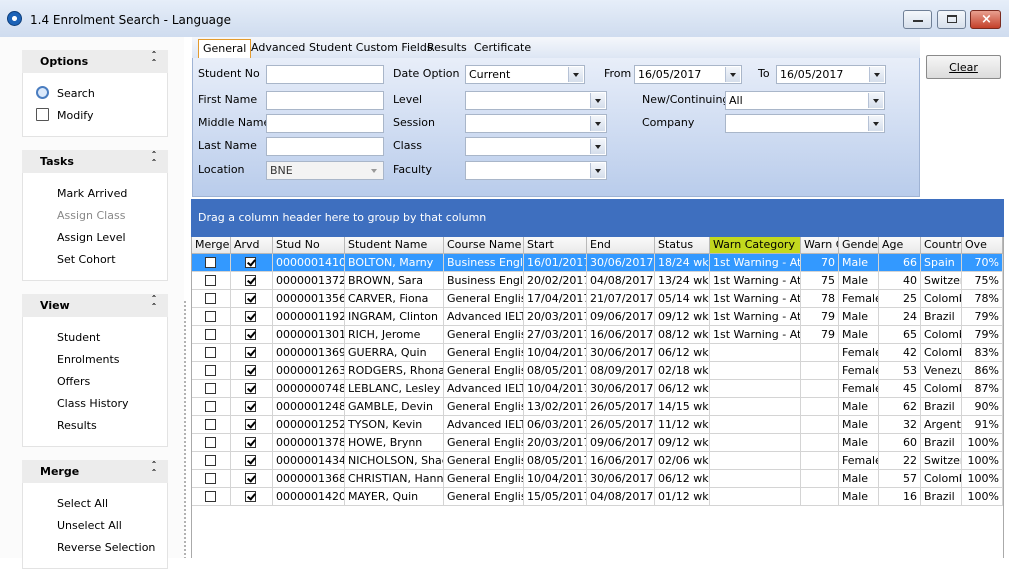  I want to click on tab: Student Custom Fields, so click(371, 47).